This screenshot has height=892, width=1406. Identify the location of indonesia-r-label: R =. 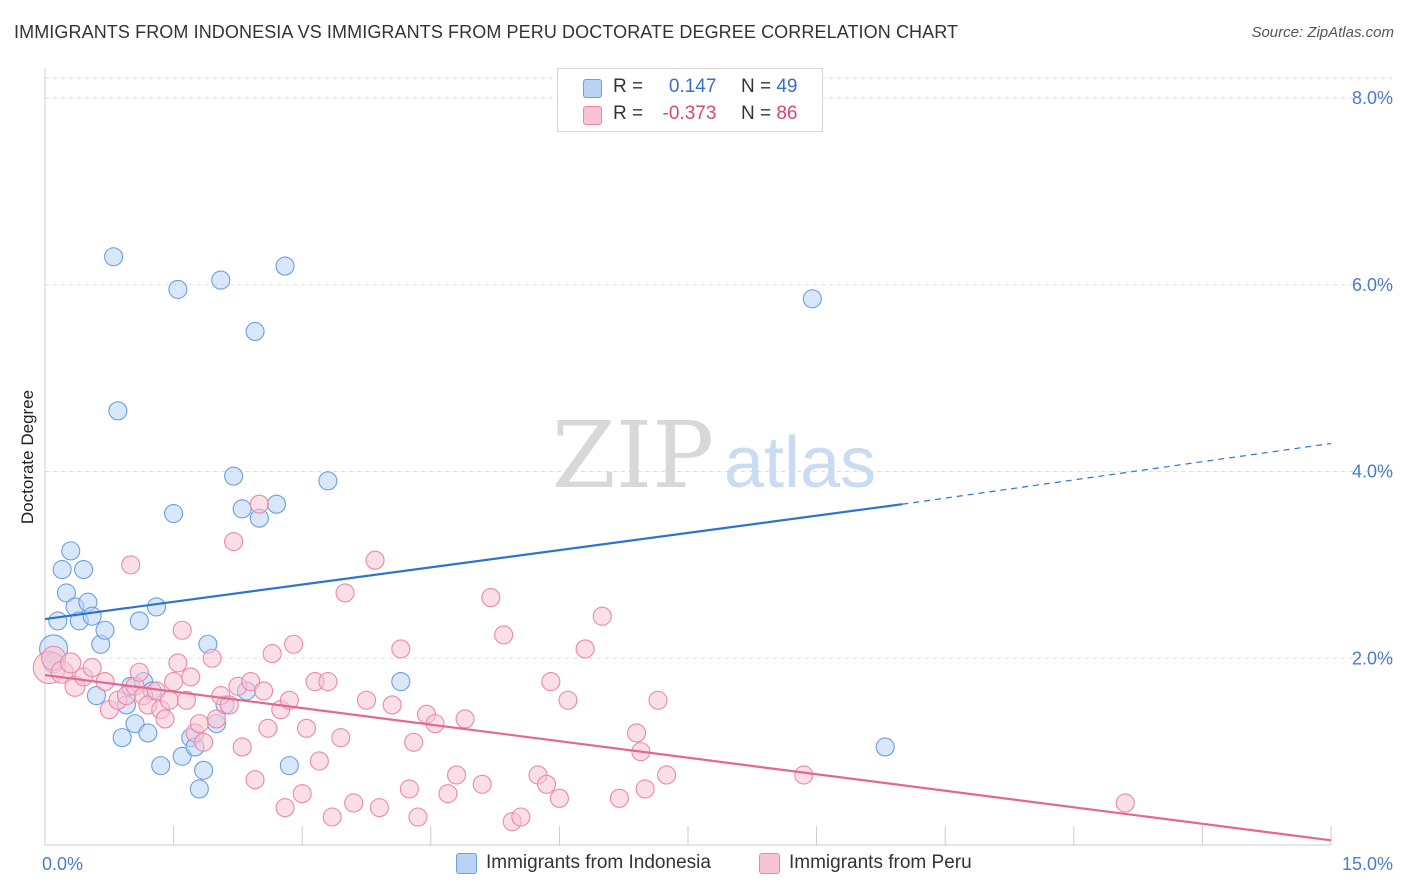
(628, 86).